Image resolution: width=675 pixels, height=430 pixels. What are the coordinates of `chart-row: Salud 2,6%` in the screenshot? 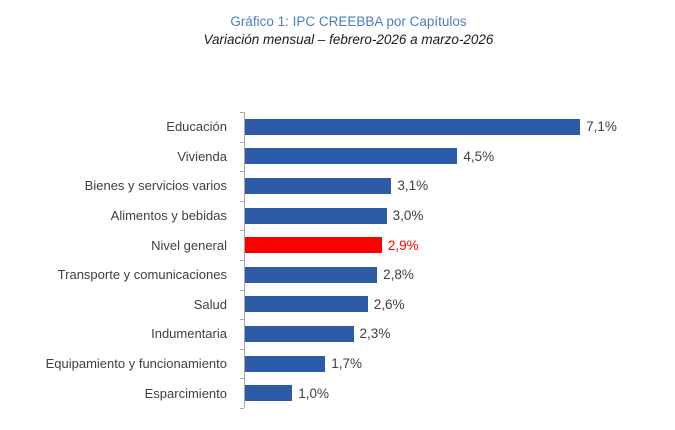 It's located at (337, 305).